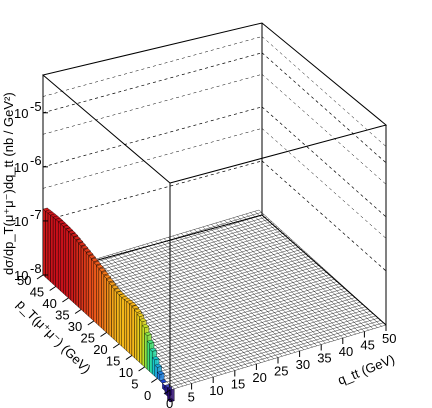 The height and width of the screenshot is (408, 432). Describe the element at coordinates (36, 160) in the screenshot. I see `z-tick-exponent: -6` at that location.